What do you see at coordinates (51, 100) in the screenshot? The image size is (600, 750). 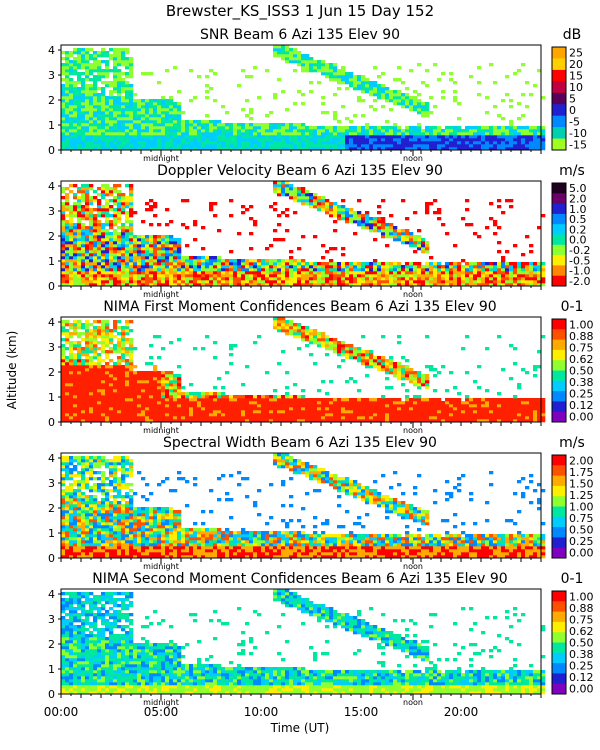 I see `y-tick-label: 2` at bounding box center [51, 100].